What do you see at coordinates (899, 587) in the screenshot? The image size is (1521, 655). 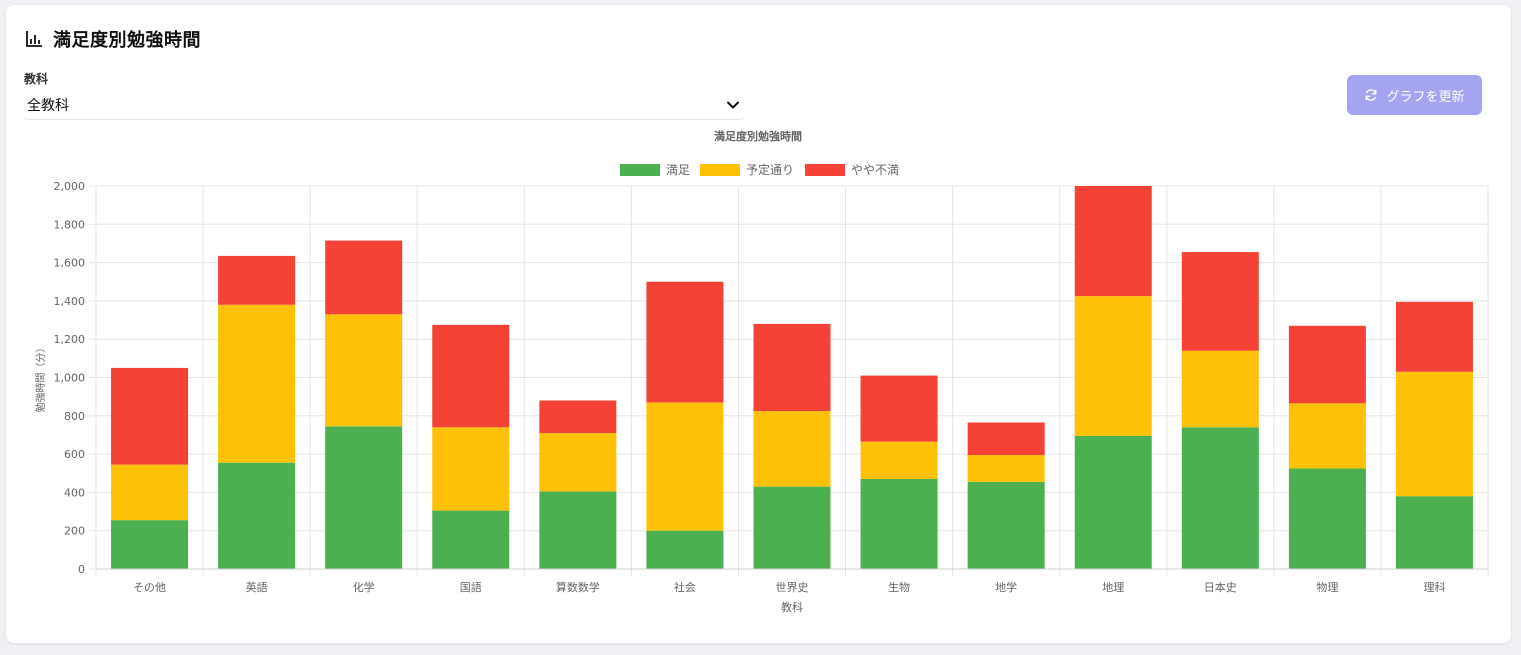 I see `x-tick-label: 生物` at bounding box center [899, 587].